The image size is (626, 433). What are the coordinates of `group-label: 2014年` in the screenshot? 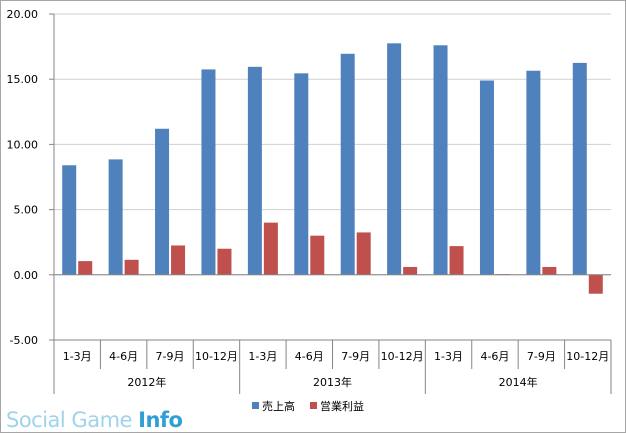 It's located at (518, 382).